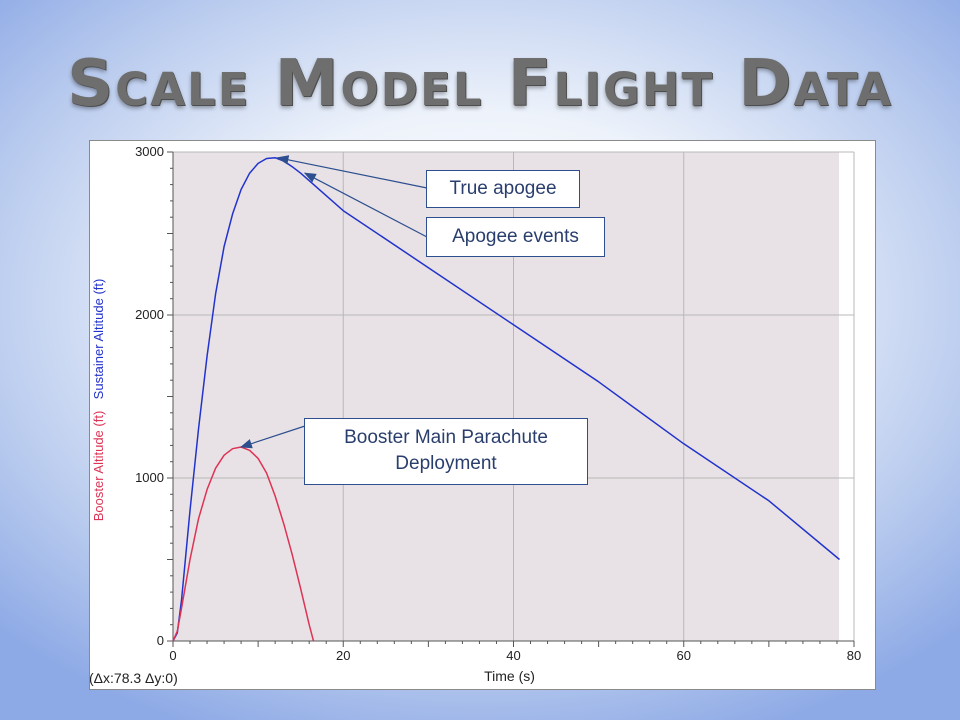 This screenshot has width=960, height=720. Describe the element at coordinates (509, 676) in the screenshot. I see `x-axis-label: Time (s)` at that location.